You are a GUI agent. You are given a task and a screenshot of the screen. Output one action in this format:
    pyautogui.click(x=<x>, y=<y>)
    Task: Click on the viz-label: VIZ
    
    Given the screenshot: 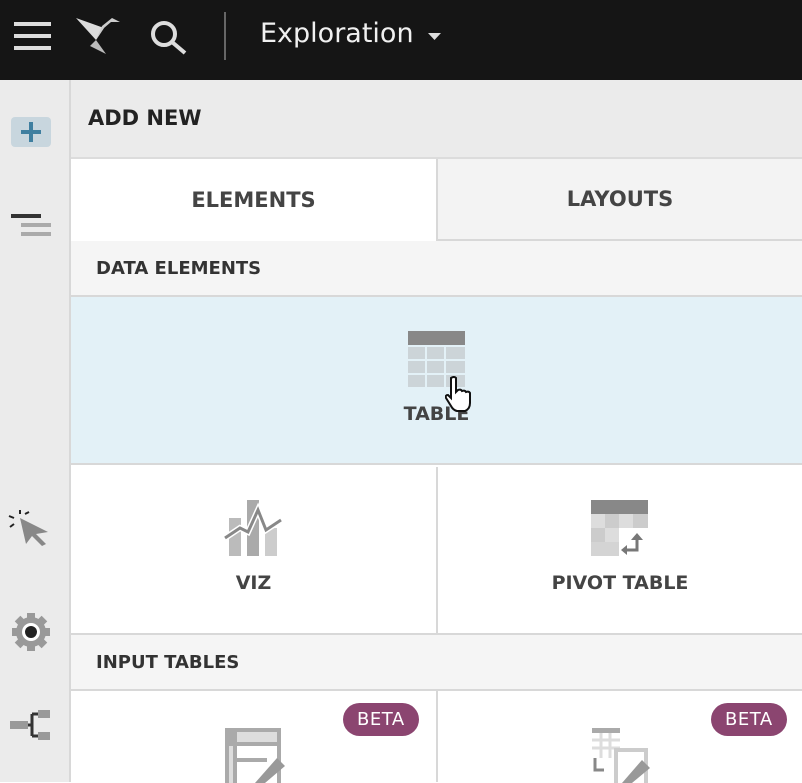 What is the action you would take?
    pyautogui.click(x=253, y=583)
    